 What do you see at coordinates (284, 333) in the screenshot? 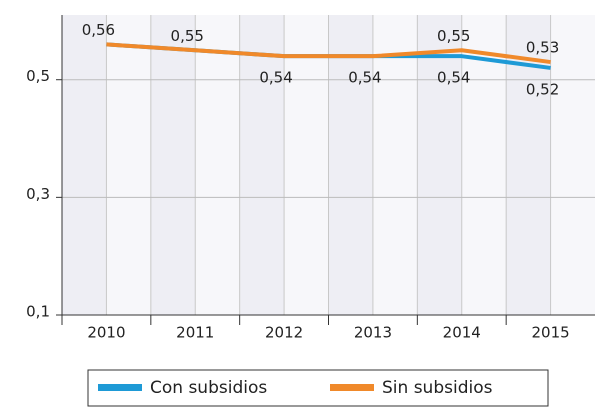
I see `x-tick-label: 2012` at bounding box center [284, 333].